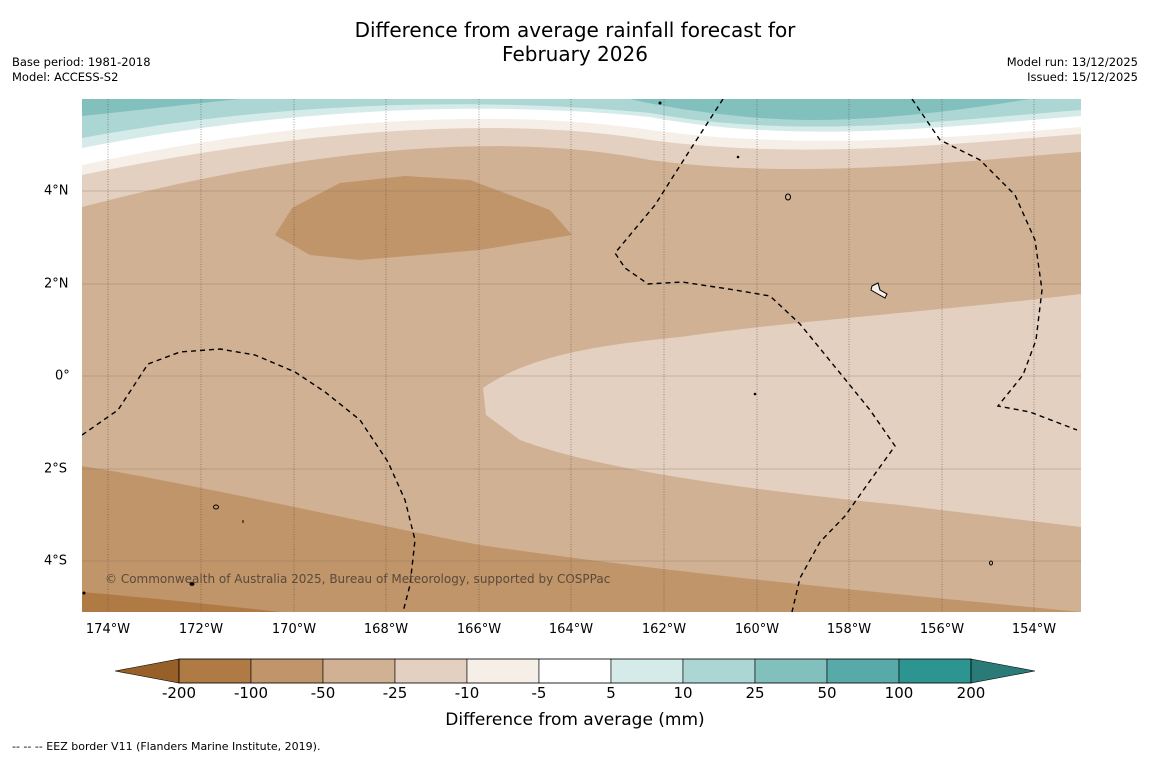 This screenshot has height=758, width=1150. What do you see at coordinates (249, 480) in the screenshot?
I see `eez-border-west` at bounding box center [249, 480].